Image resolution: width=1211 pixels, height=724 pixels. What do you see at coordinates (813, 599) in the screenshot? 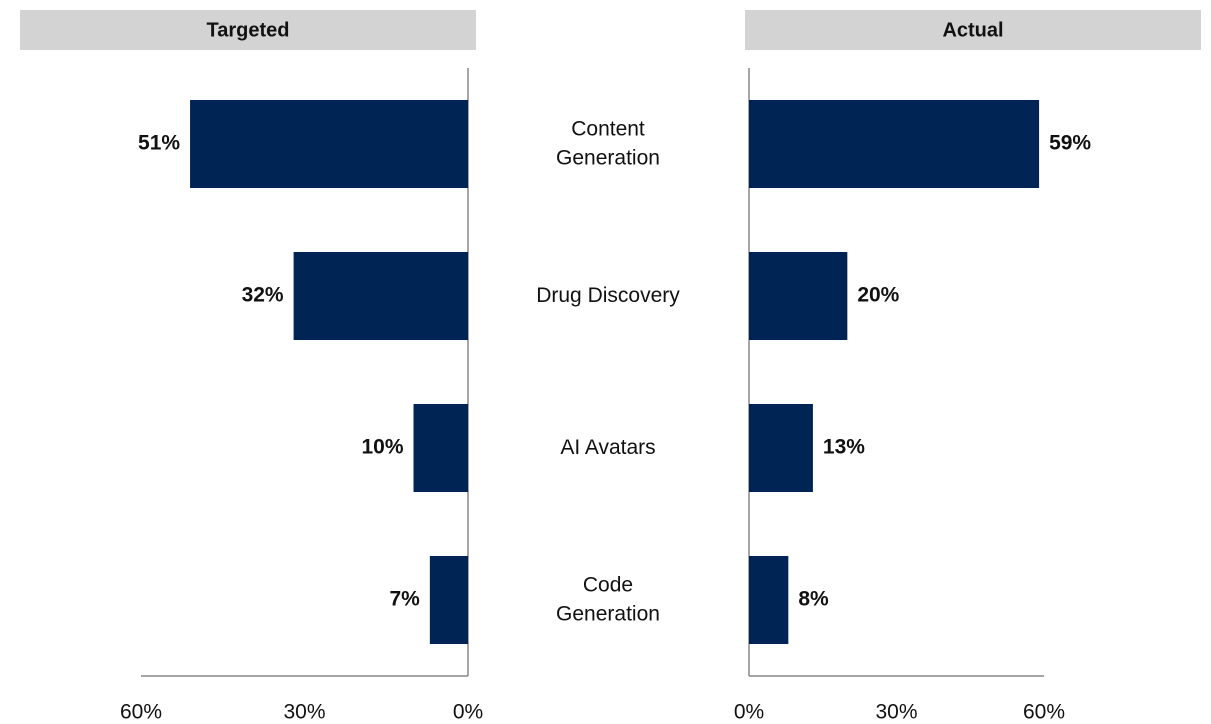
I see `value-label: 8%` at bounding box center [813, 599].